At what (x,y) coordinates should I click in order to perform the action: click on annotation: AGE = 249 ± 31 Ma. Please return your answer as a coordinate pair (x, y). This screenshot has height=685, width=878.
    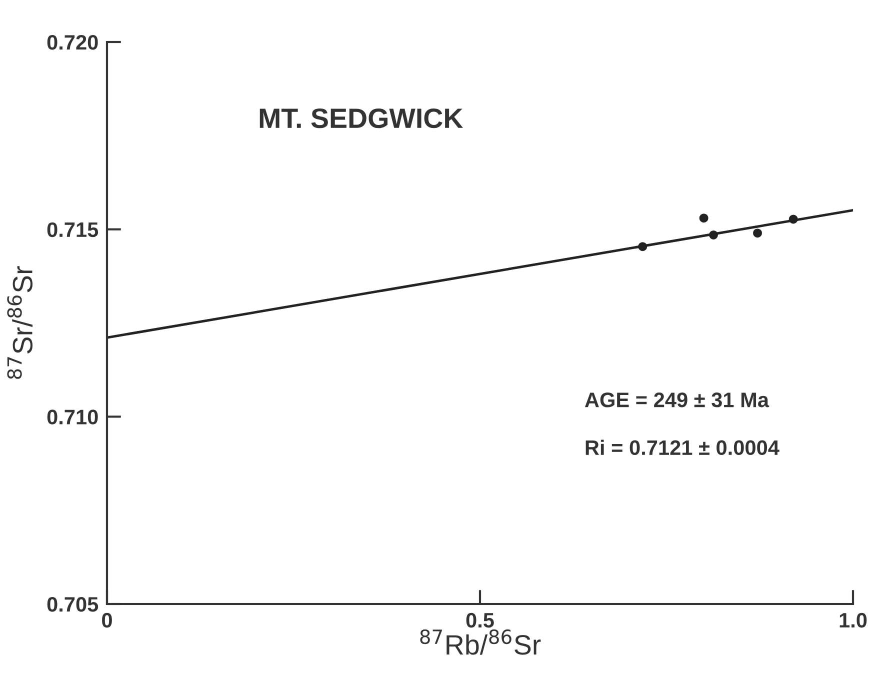
    Looking at the image, I should click on (677, 400).